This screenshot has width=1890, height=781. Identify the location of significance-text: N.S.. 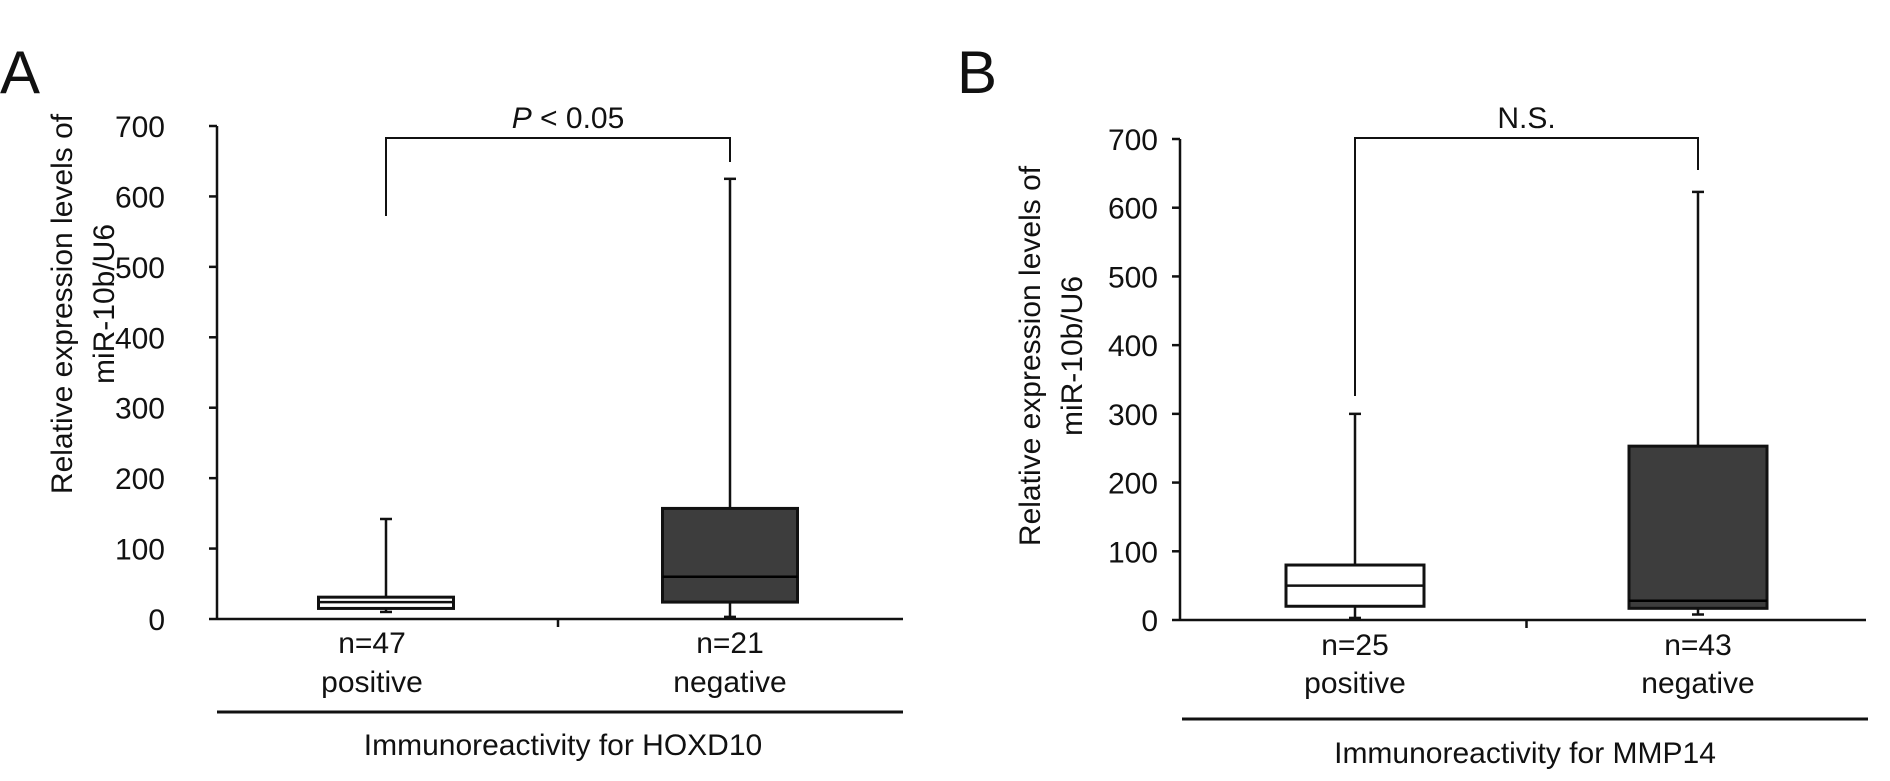
(1526, 118).